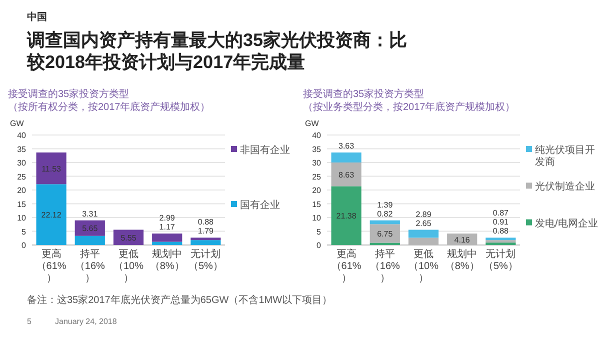 This screenshot has width=600, height=338. What do you see at coordinates (86, 321) in the screenshot?
I see `text: January 24, 2018` at bounding box center [86, 321].